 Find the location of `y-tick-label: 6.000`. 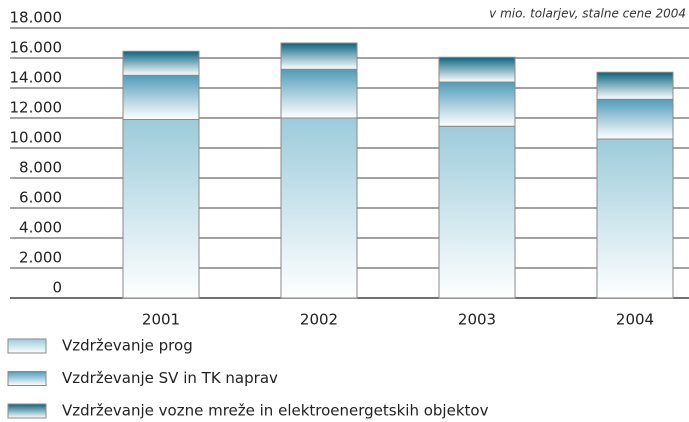

y-tick-label: 6.000 is located at coordinates (40, 198).